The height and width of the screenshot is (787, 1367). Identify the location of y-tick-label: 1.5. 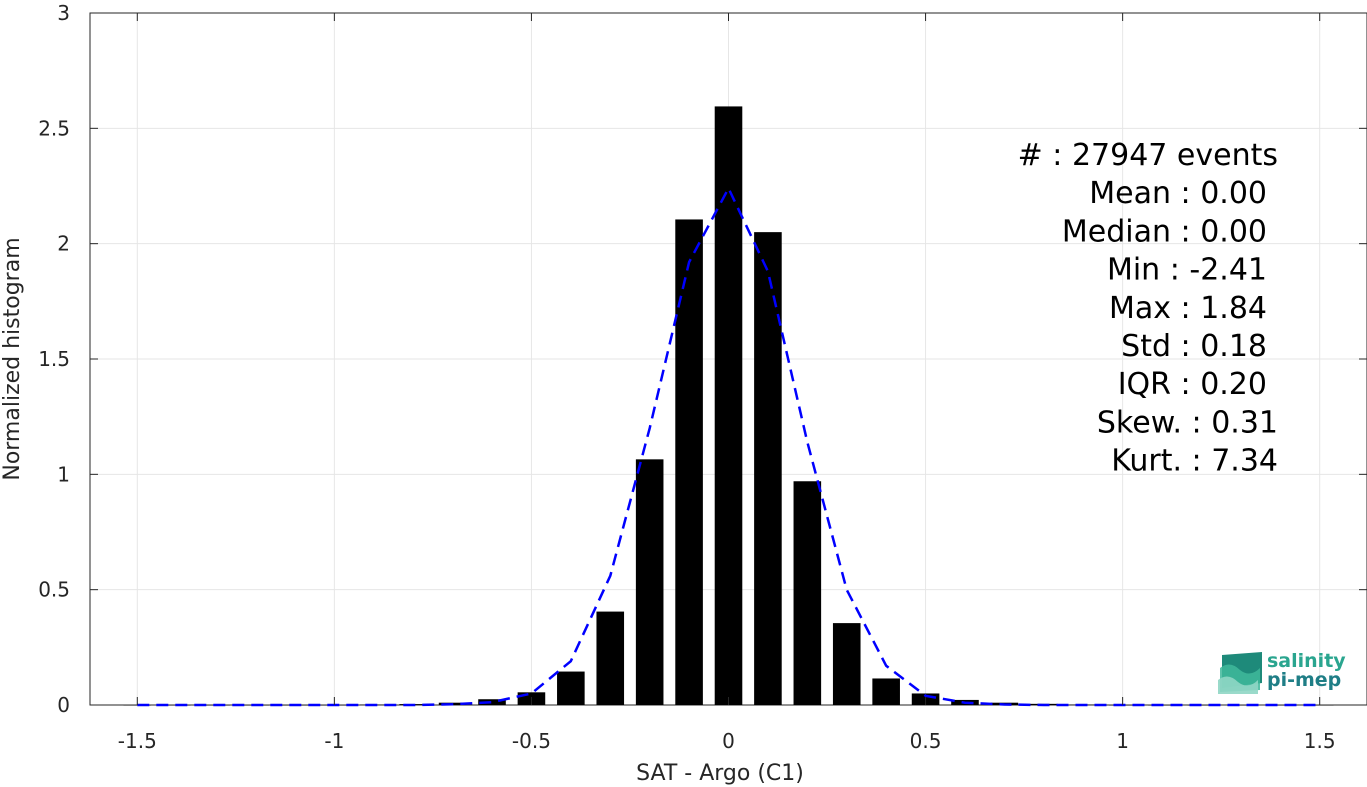
(54, 359).